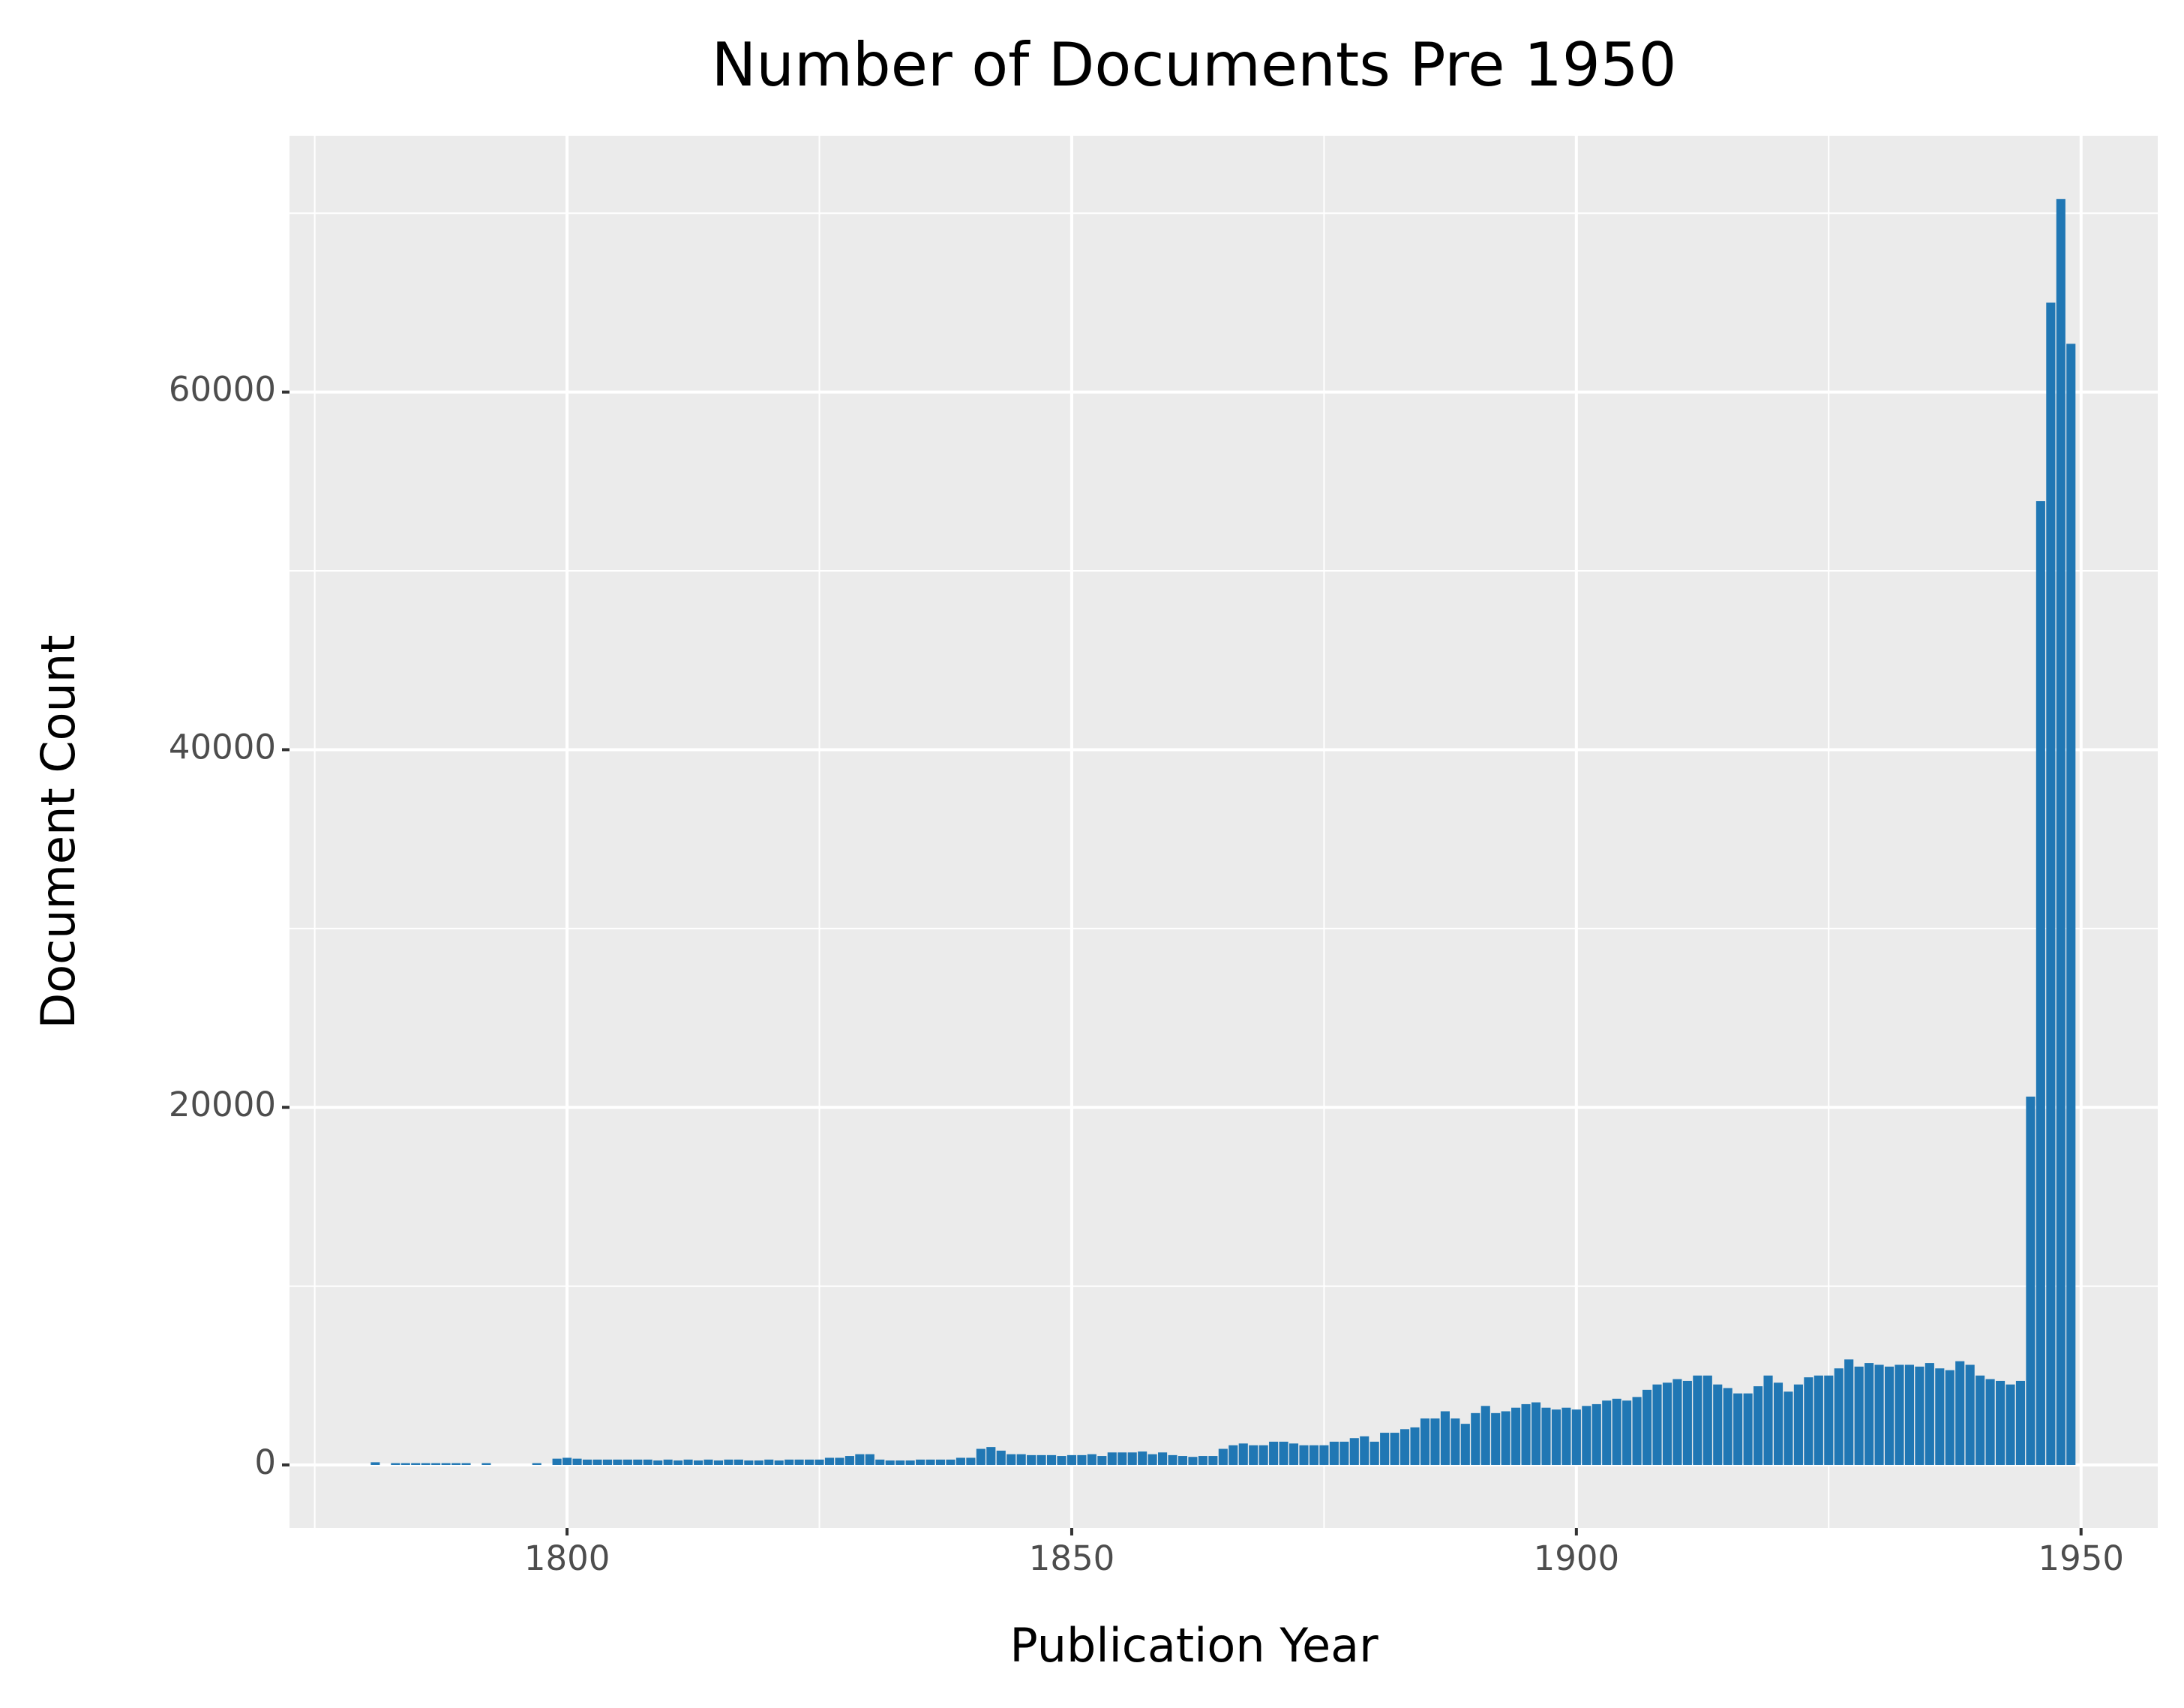 The width and height of the screenshot is (2184, 1708). I want to click on x-tick-label: 1800, so click(567, 1558).